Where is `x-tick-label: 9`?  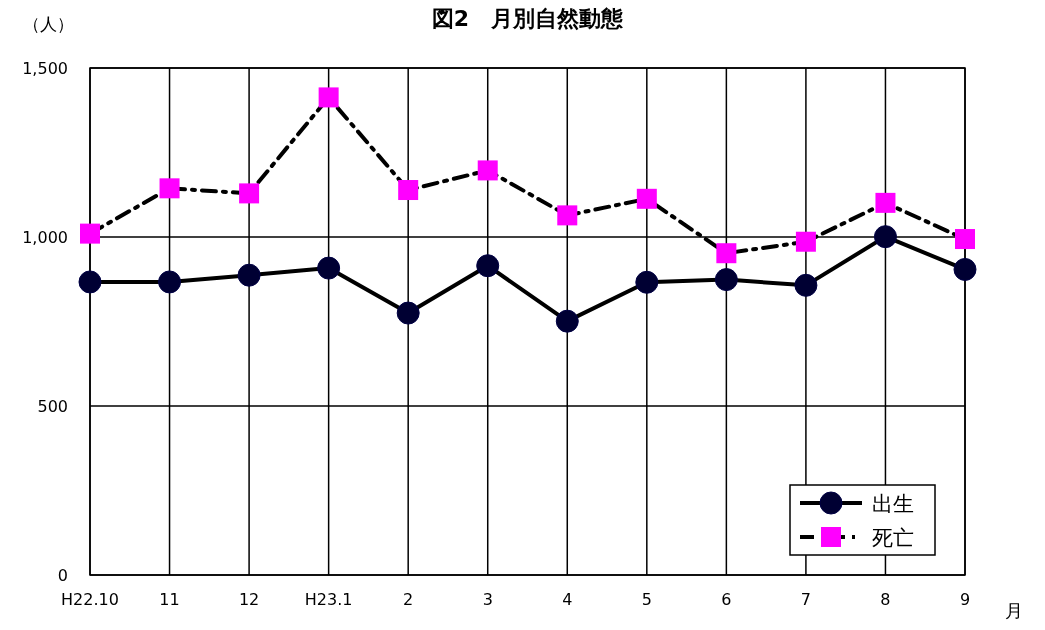
x-tick-label: 9 is located at coordinates (965, 599).